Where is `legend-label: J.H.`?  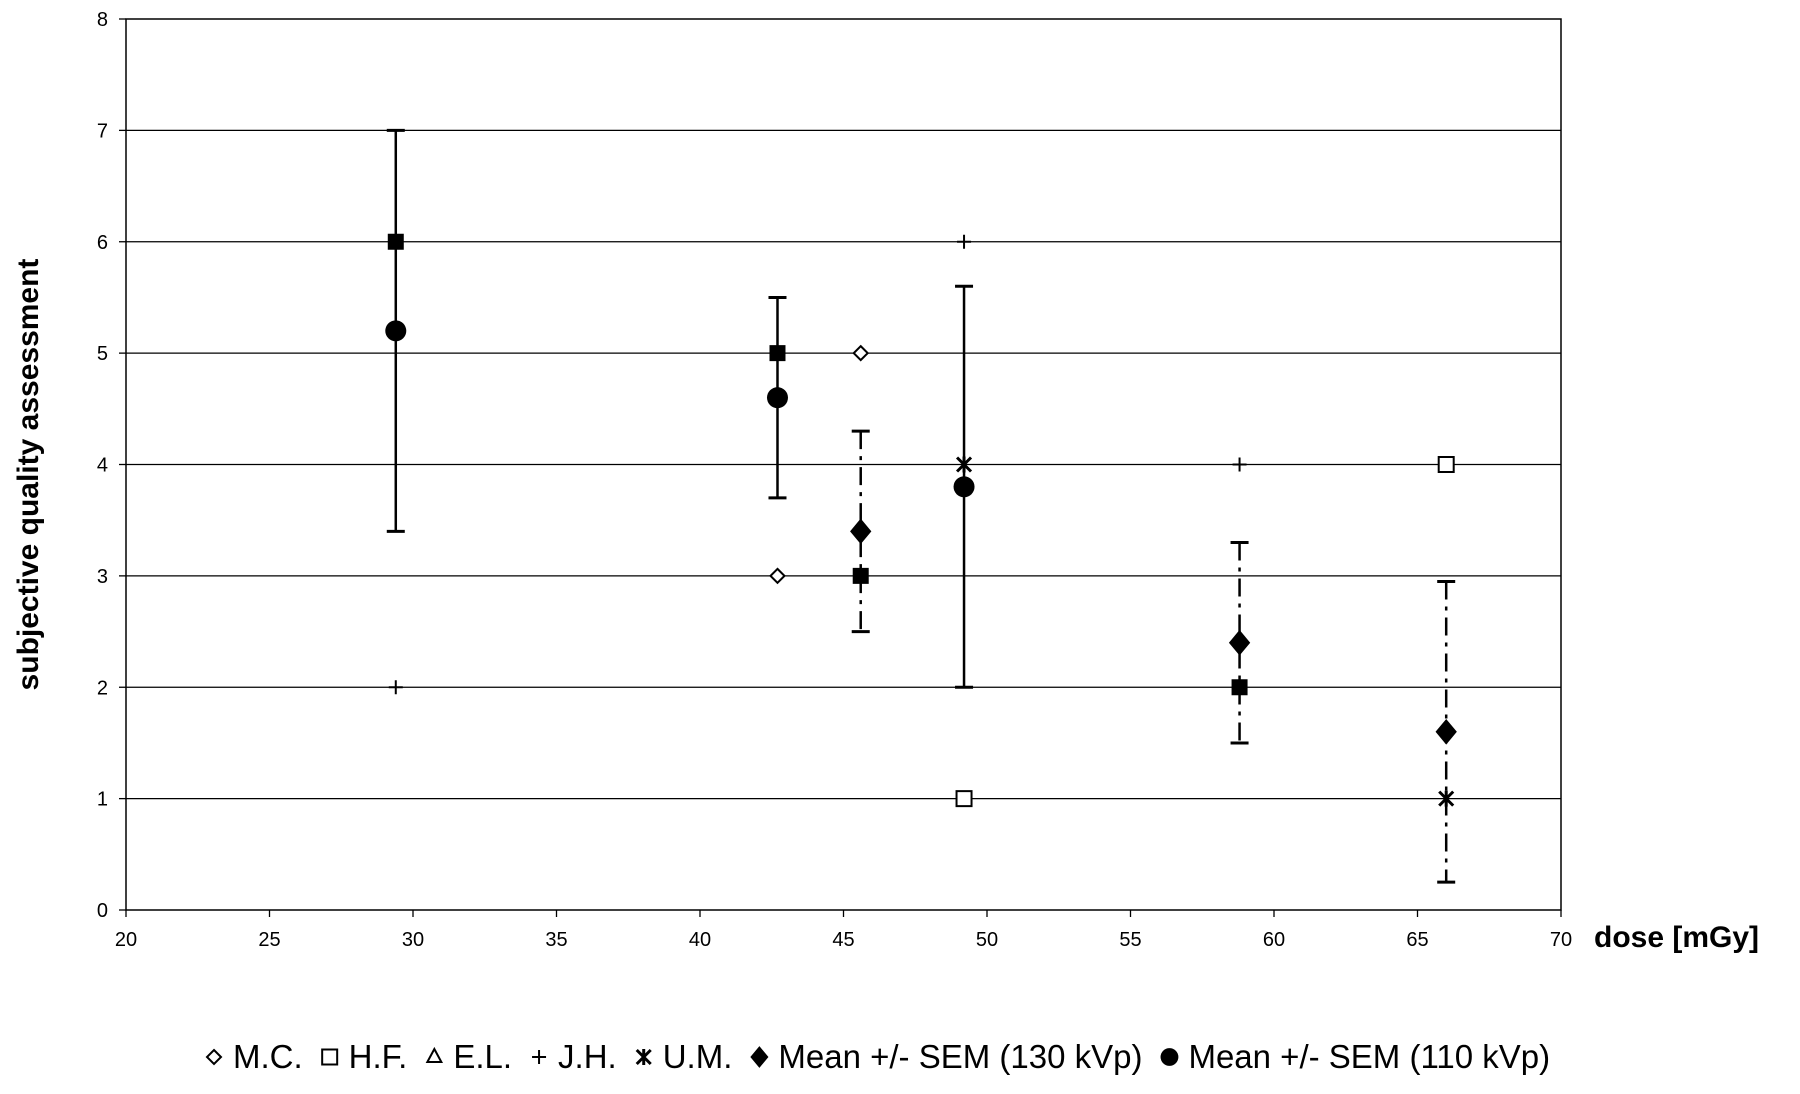 legend-label: J.H. is located at coordinates (587, 1056).